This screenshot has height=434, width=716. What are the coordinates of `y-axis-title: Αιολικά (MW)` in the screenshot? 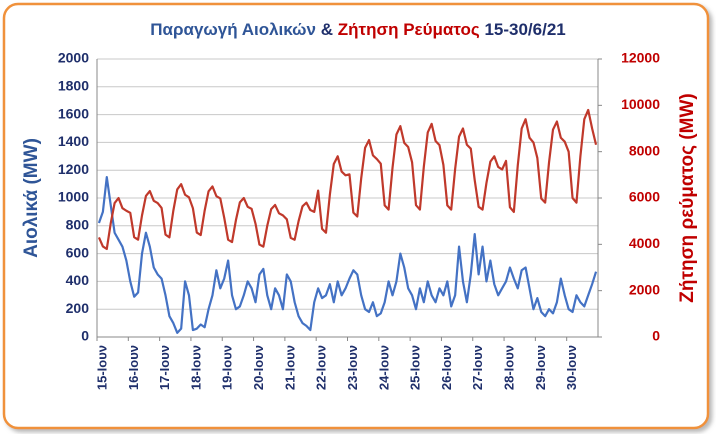 It's located at (31, 198).